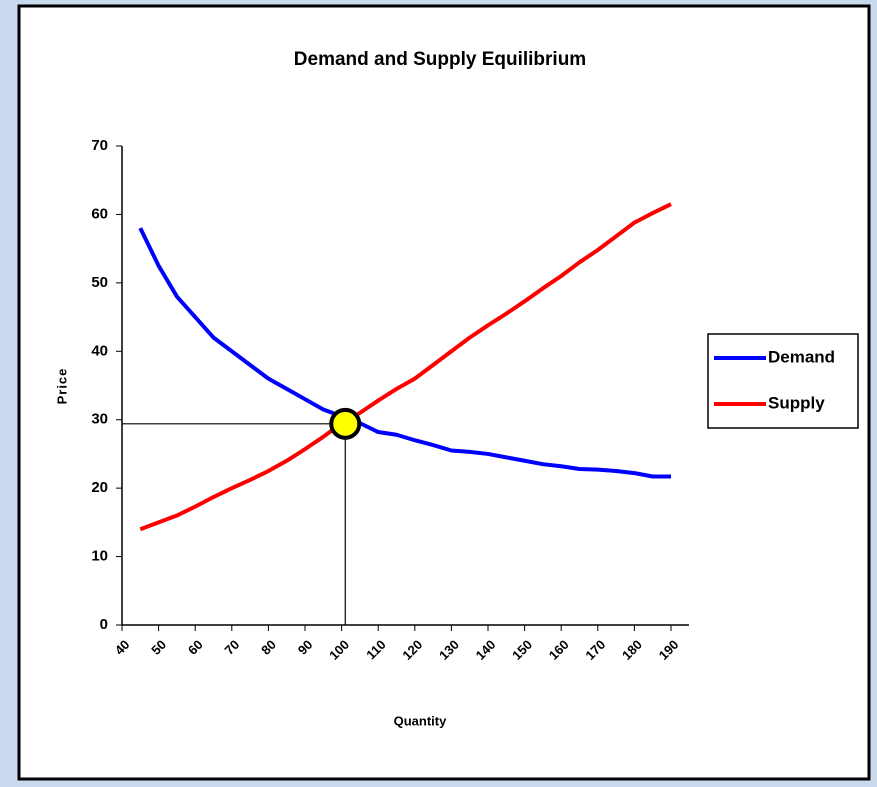 The height and width of the screenshot is (787, 877). I want to click on y-tick-label: 20, so click(99, 487).